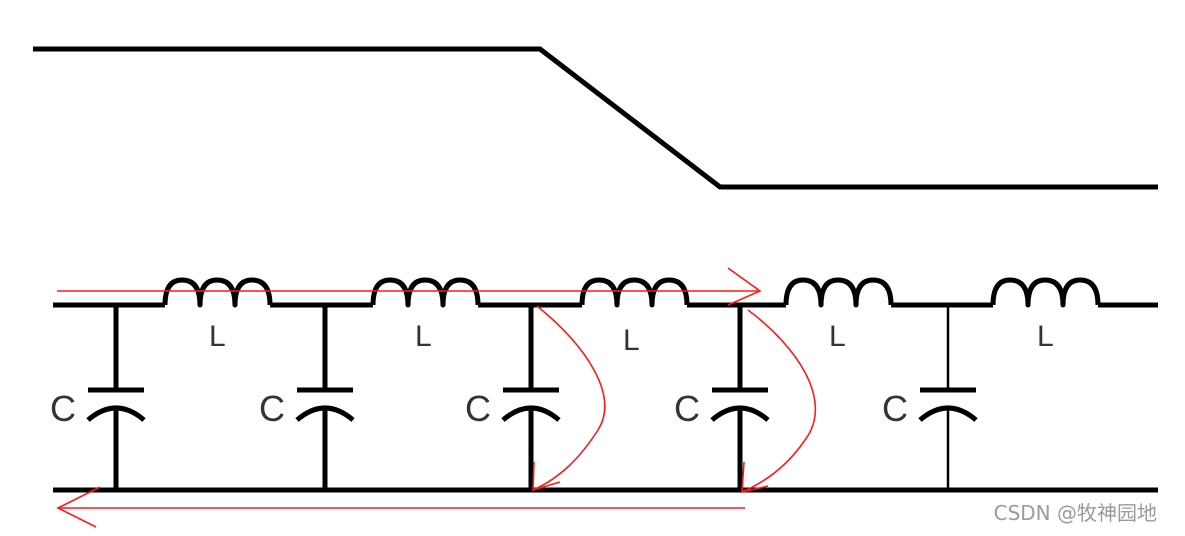 The width and height of the screenshot is (1185, 536). What do you see at coordinates (217, 336) in the screenshot?
I see `inductor-label-1: L` at bounding box center [217, 336].